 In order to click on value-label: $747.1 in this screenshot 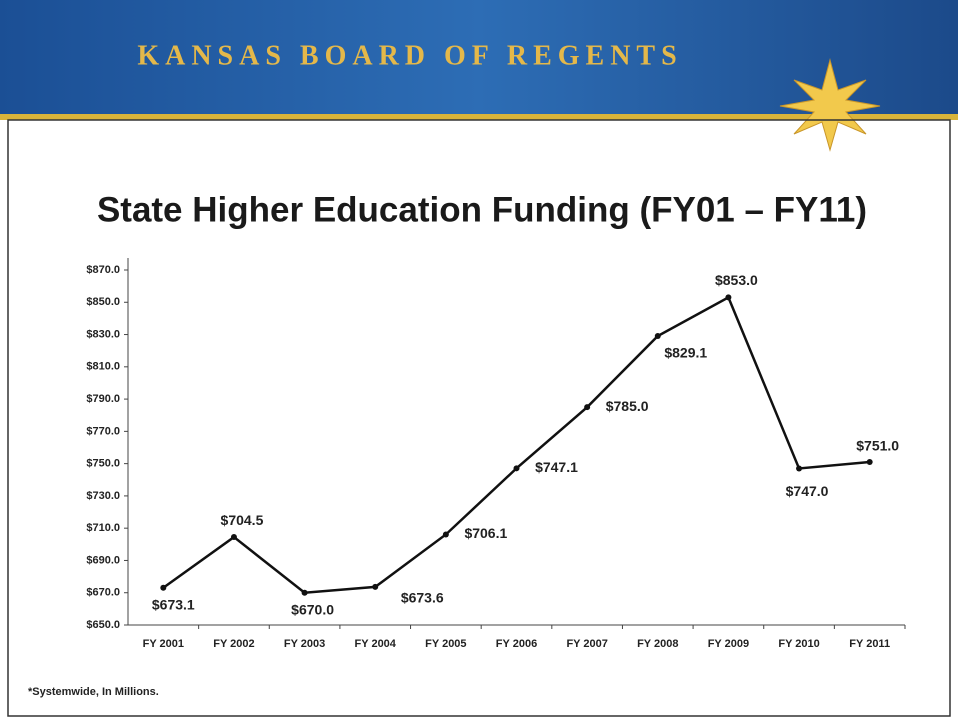, I will do `click(556, 467)`.